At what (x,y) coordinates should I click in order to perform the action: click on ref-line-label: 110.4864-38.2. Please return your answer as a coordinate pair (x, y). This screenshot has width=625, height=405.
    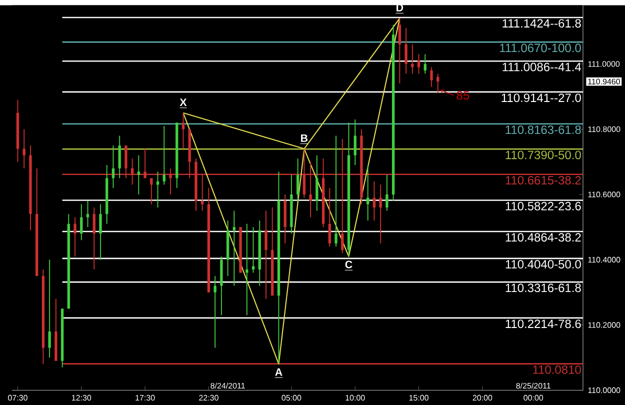
    Looking at the image, I should click on (543, 237).